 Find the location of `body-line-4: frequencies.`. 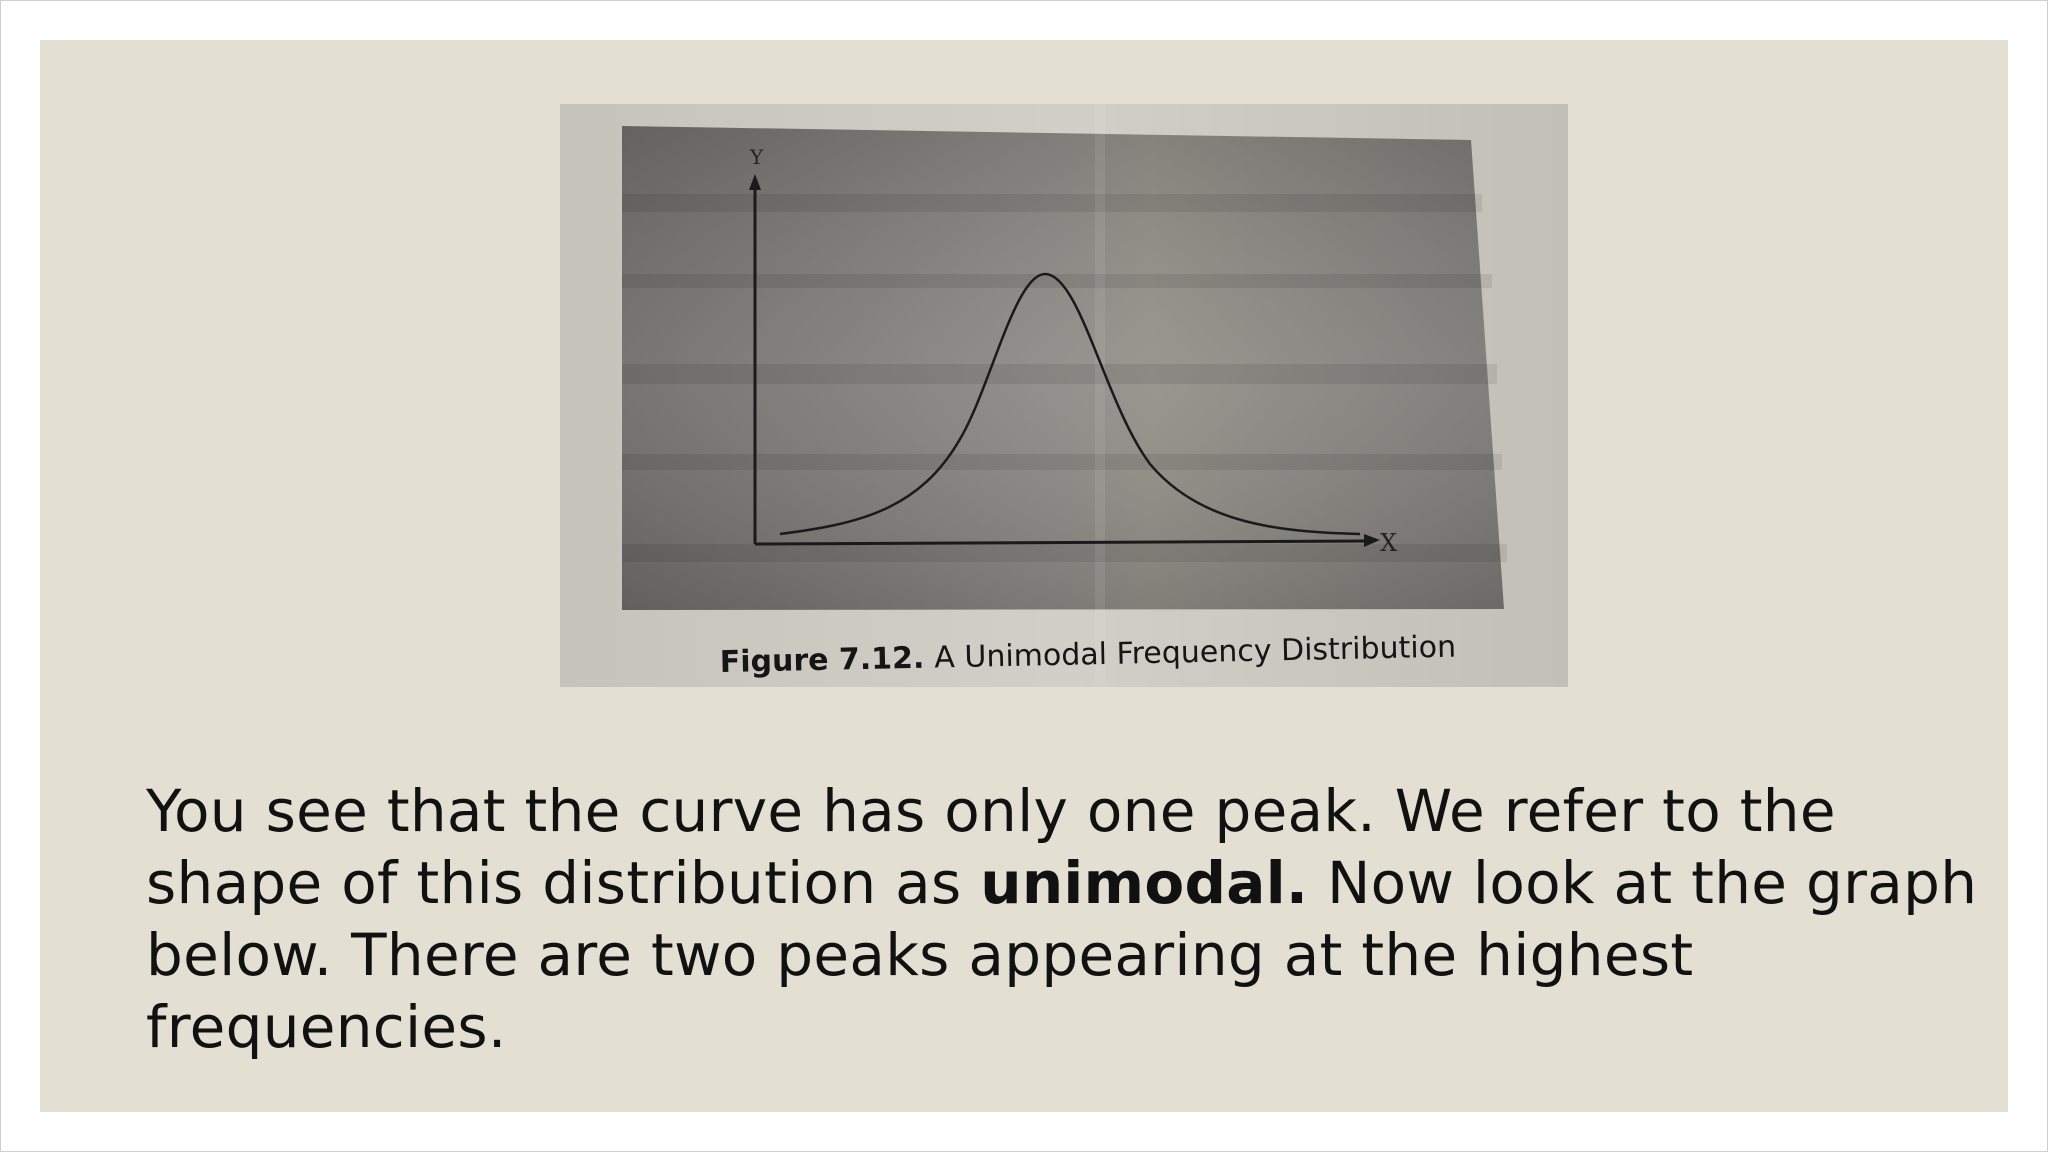

body-line-4: frequencies. is located at coordinates (326, 1027).